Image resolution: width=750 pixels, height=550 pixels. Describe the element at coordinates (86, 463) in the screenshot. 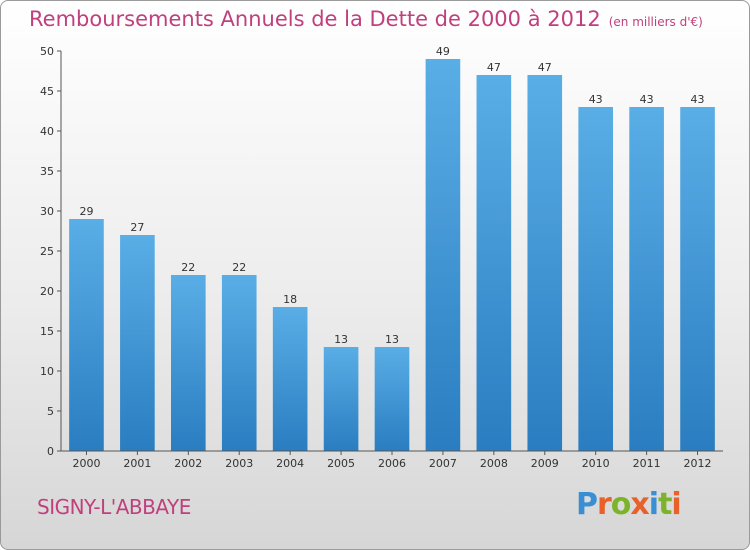

I see `x-tick-label: 2000` at that location.